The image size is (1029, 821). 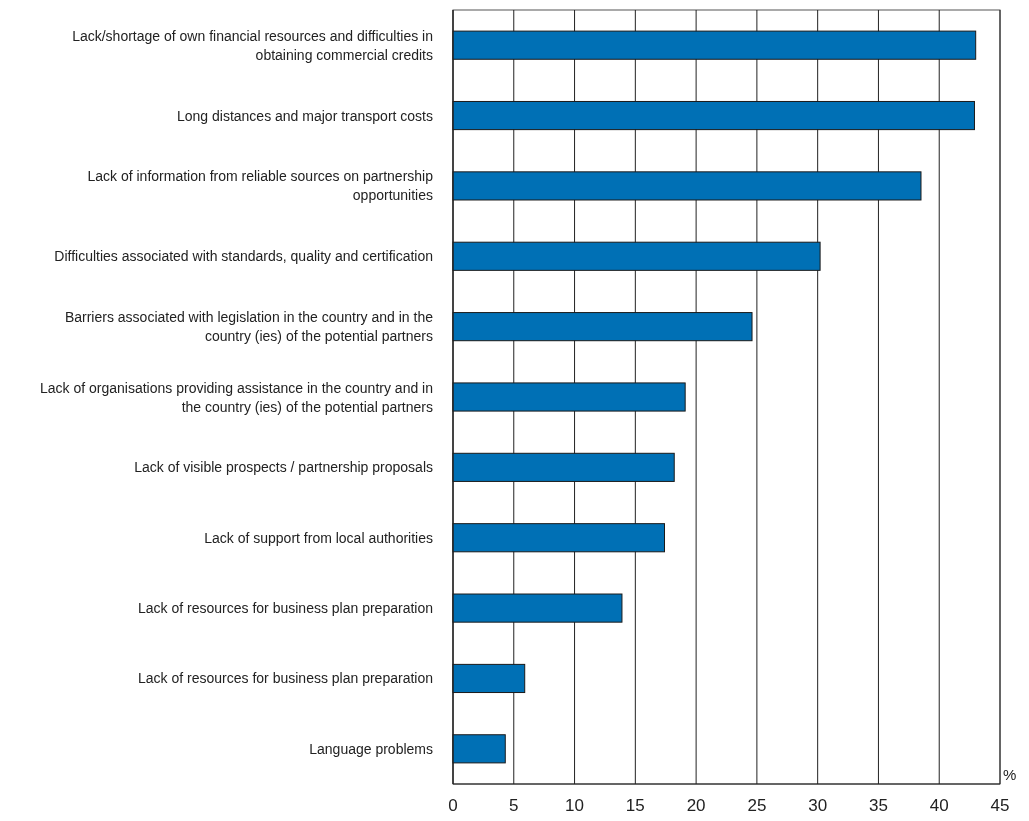 What do you see at coordinates (304, 115) in the screenshot?
I see `y-tick-label: Long distances and major transport costs` at bounding box center [304, 115].